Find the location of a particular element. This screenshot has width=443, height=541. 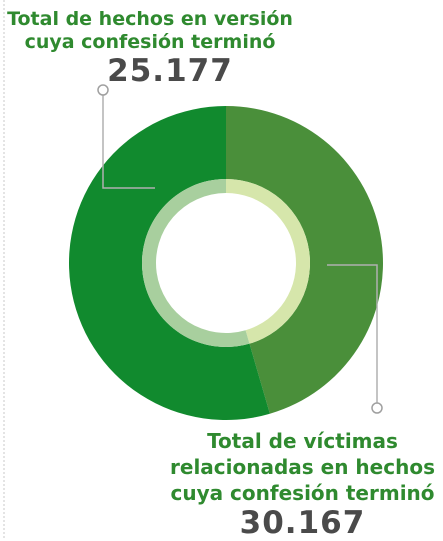

value-label: 25.177 is located at coordinates (170, 71).